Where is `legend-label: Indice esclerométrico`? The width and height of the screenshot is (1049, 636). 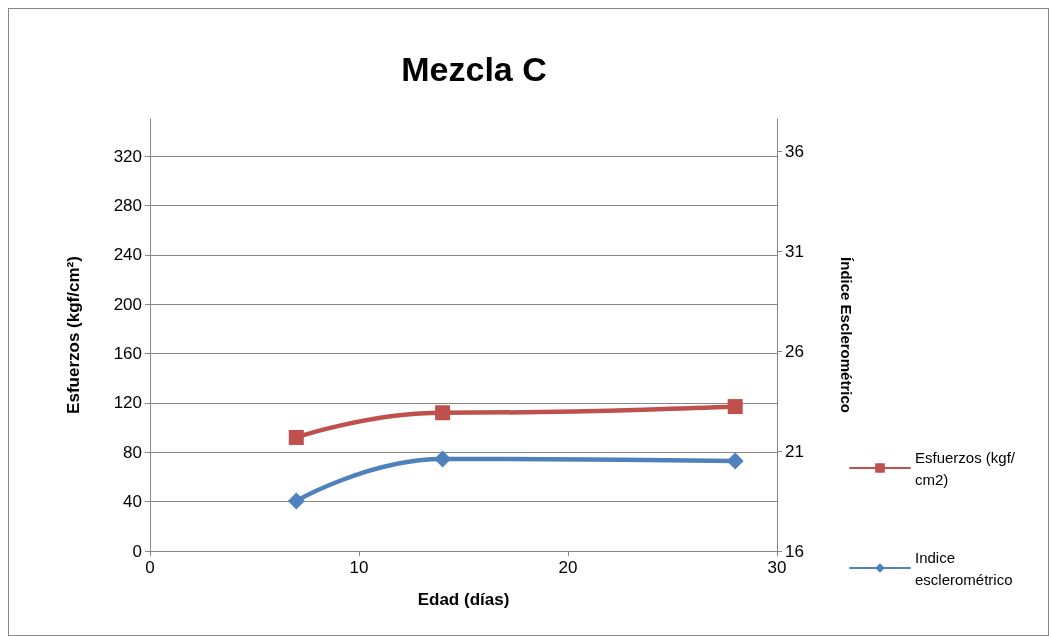
legend-label: Indice esclerométrico is located at coordinates (964, 568).